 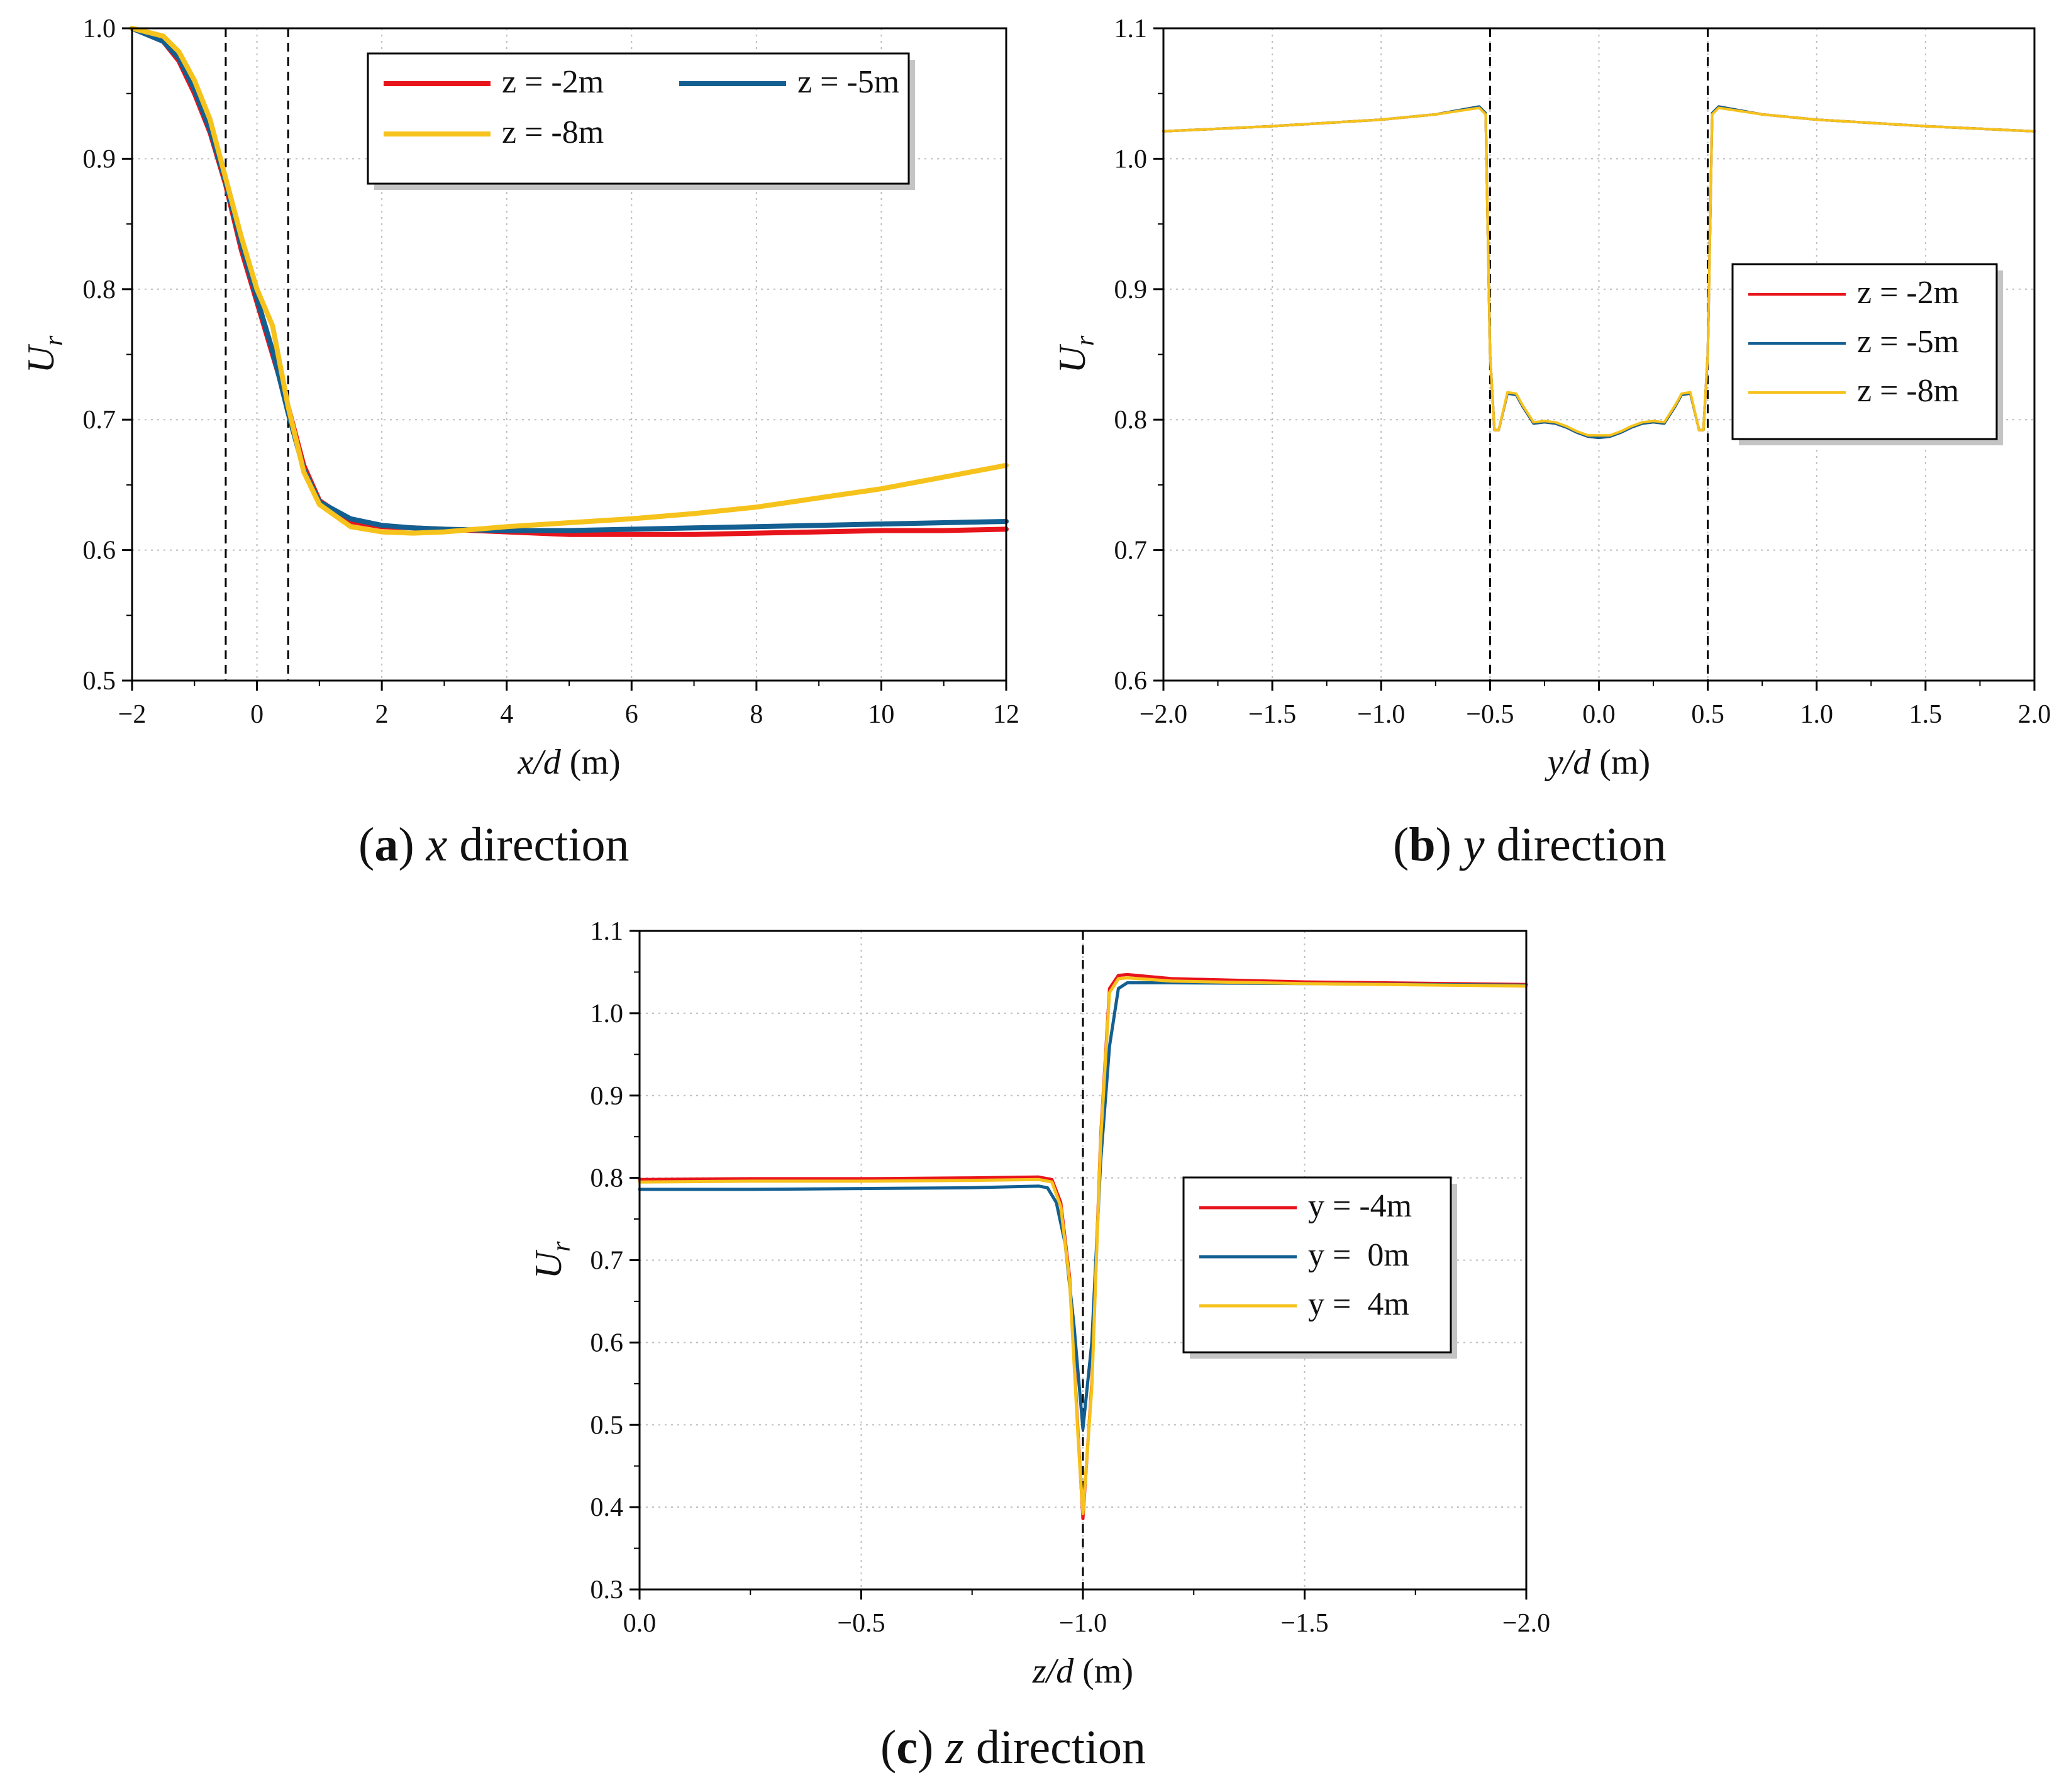 What do you see at coordinates (544, 844) in the screenshot?
I see `caption-a-text: direction` at bounding box center [544, 844].